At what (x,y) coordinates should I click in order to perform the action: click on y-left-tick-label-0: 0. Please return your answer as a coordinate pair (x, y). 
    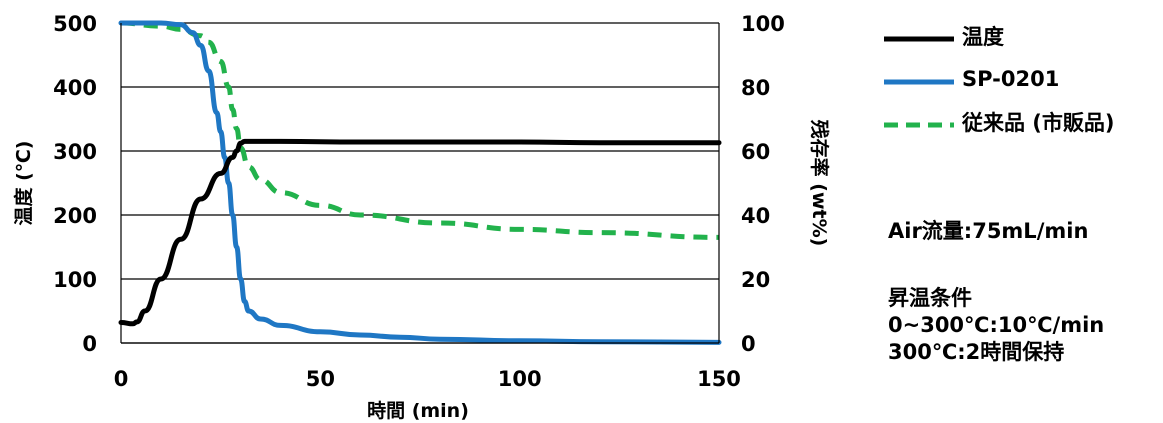
    Looking at the image, I should click on (89, 344).